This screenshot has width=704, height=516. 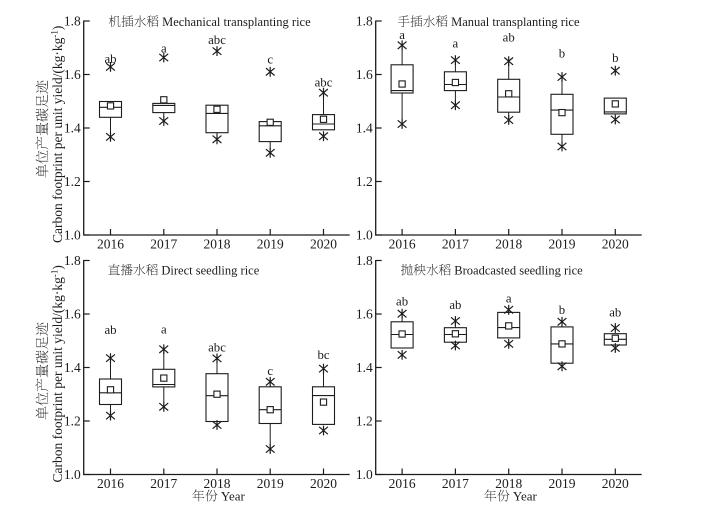 What do you see at coordinates (518, 271) in the screenshot?
I see `svg-text: Broadcasted seedling rice` at bounding box center [518, 271].